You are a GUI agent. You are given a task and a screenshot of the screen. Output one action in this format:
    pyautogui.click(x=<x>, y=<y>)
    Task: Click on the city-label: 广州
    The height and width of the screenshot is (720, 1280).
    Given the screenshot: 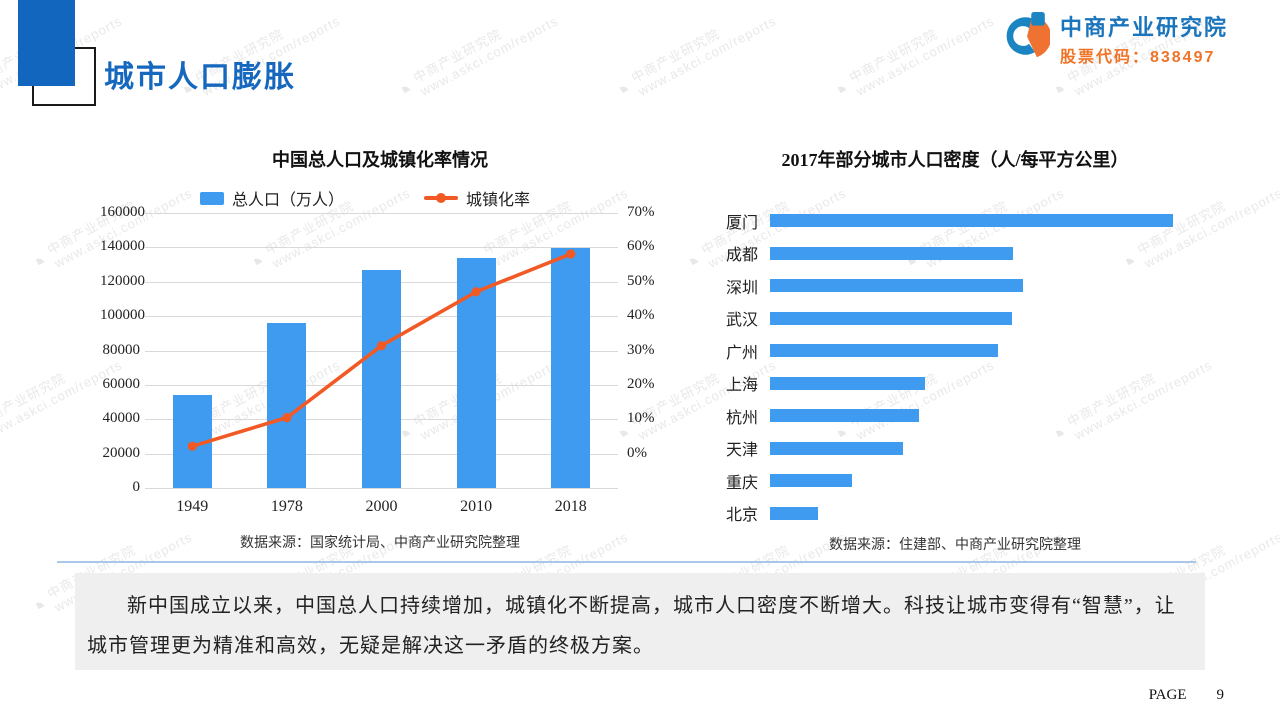 What is the action you would take?
    pyautogui.click(x=741, y=353)
    